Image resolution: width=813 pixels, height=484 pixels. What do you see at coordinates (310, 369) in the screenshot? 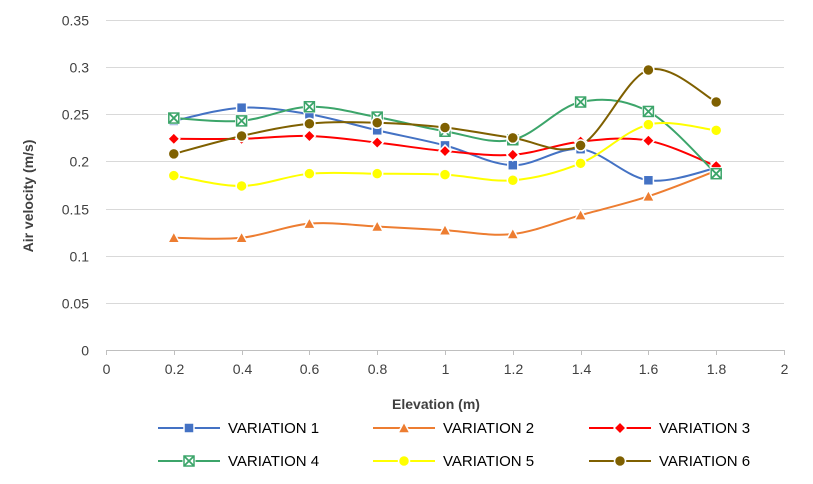
I see `x-tick-label: 0.6` at bounding box center [310, 369].